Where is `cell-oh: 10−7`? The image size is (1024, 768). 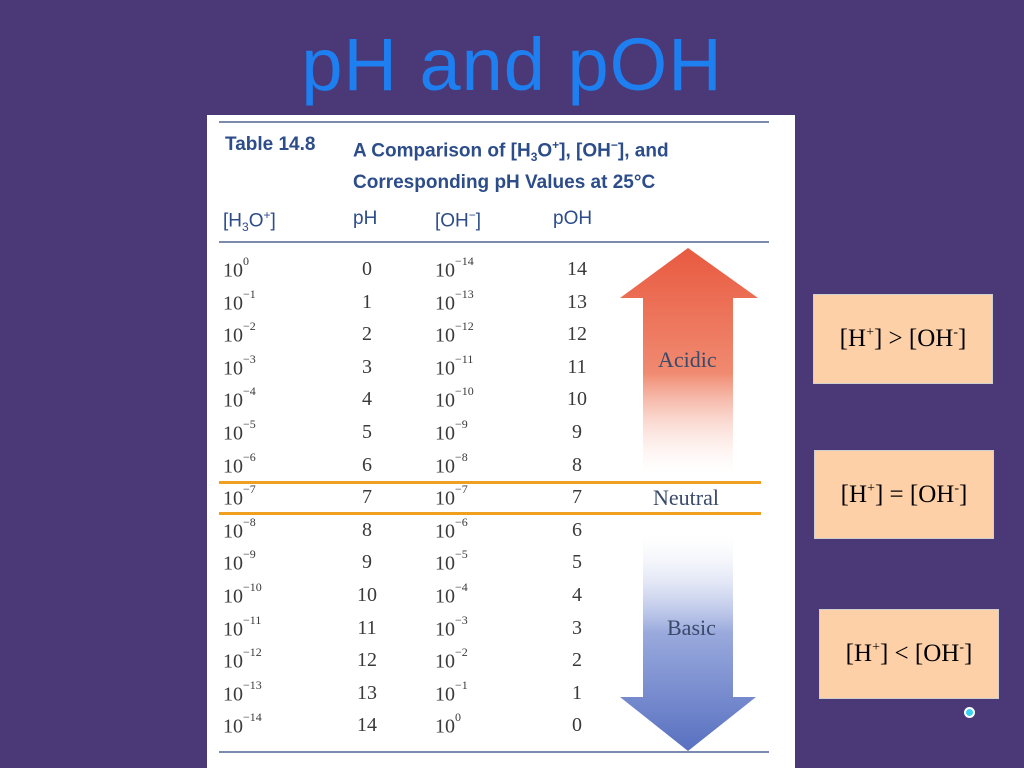
cell-oh: 10−7 is located at coordinates (451, 496).